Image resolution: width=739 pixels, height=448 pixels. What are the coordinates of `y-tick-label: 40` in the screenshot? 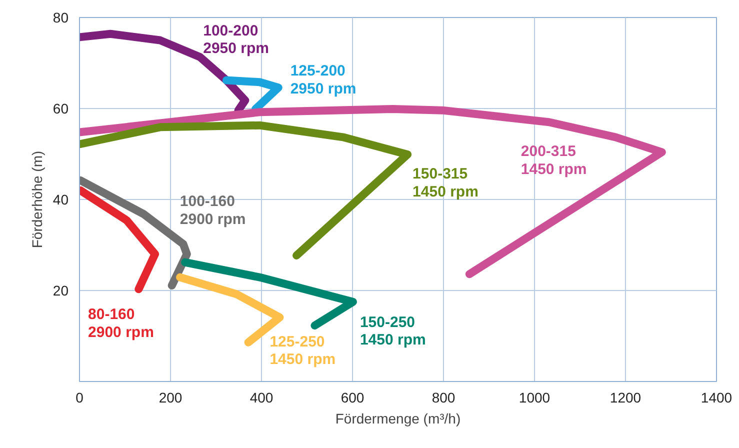 It's located at (60, 200).